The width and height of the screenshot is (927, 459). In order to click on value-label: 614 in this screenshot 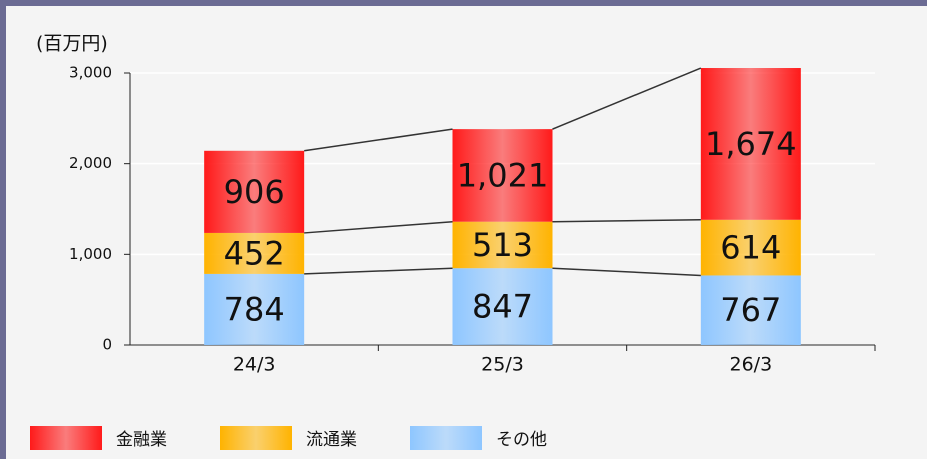, I will do `click(750, 248)`.